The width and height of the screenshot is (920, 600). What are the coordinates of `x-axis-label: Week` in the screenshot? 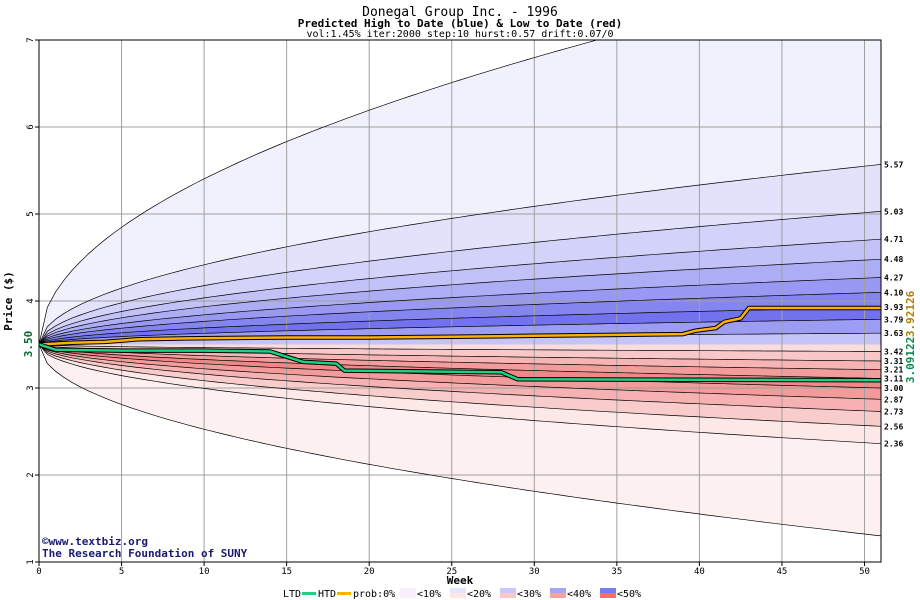 It's located at (460, 580).